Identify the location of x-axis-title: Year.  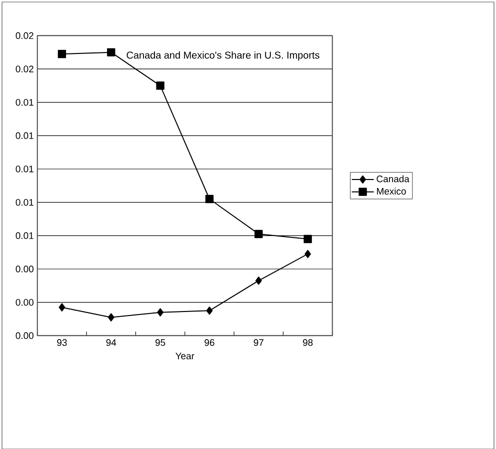
(185, 356).